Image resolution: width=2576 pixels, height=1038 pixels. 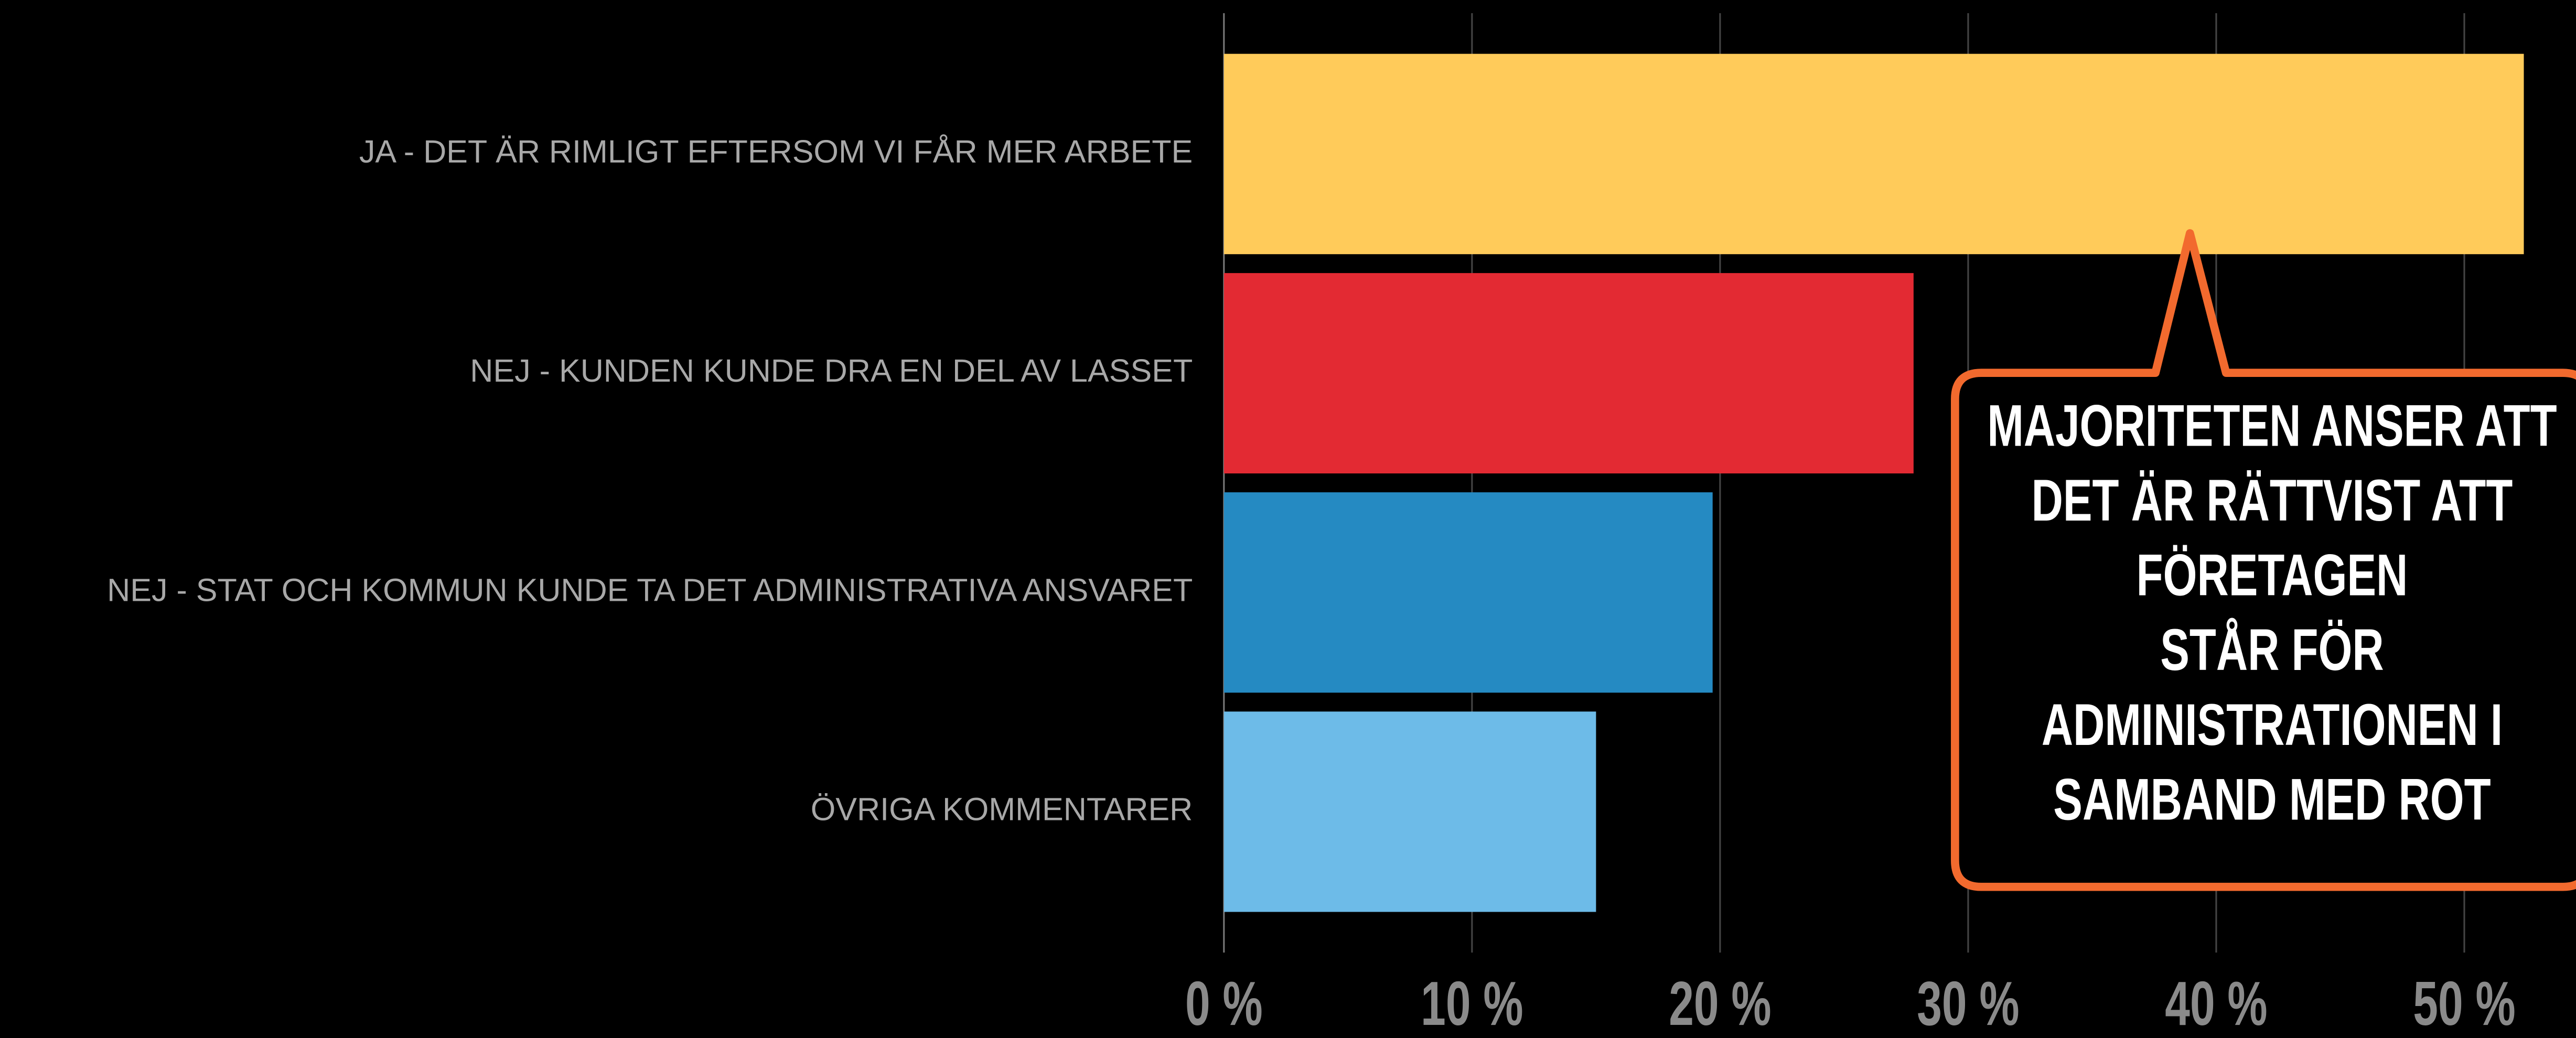 I want to click on callout-line: STÅR FÖR, so click(x=2272, y=650).